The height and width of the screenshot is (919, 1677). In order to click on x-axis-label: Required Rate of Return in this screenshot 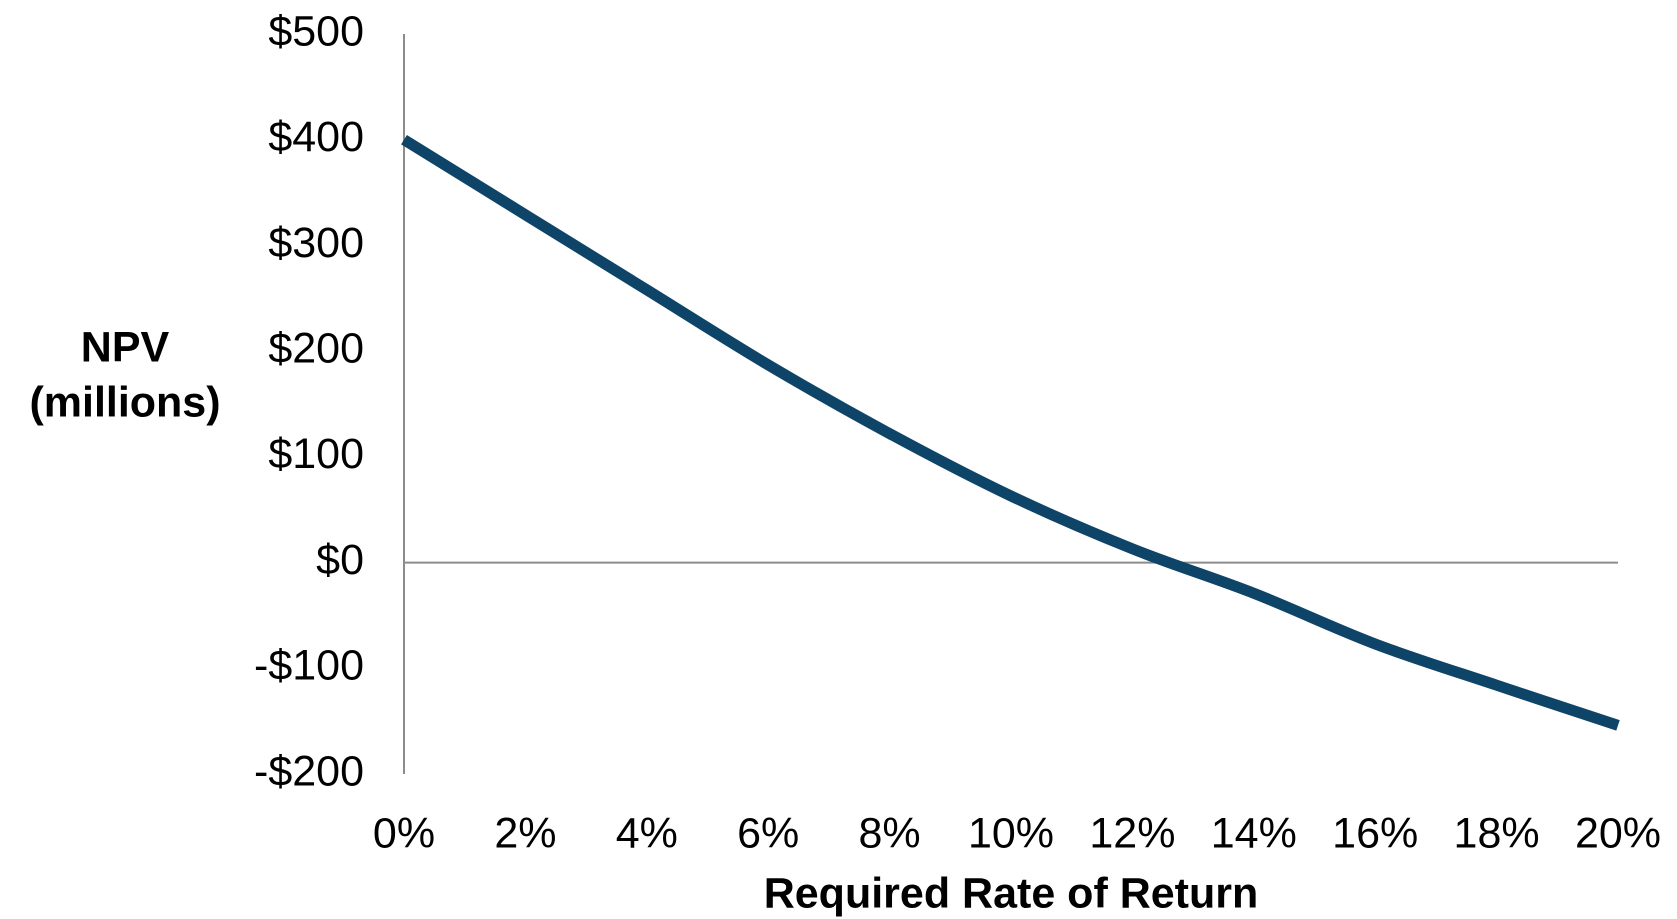, I will do `click(1011, 893)`.